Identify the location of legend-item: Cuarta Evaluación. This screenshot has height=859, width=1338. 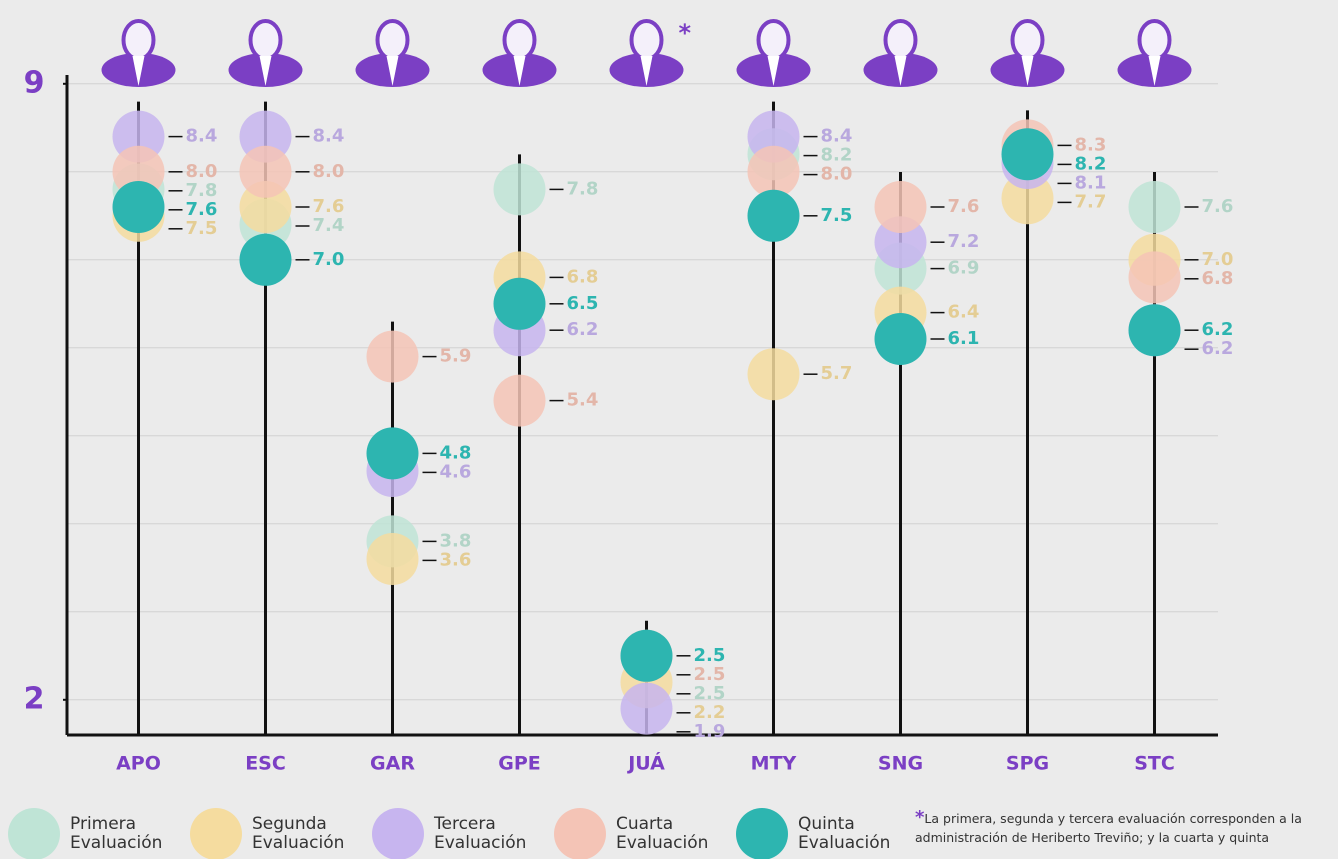
(635, 833).